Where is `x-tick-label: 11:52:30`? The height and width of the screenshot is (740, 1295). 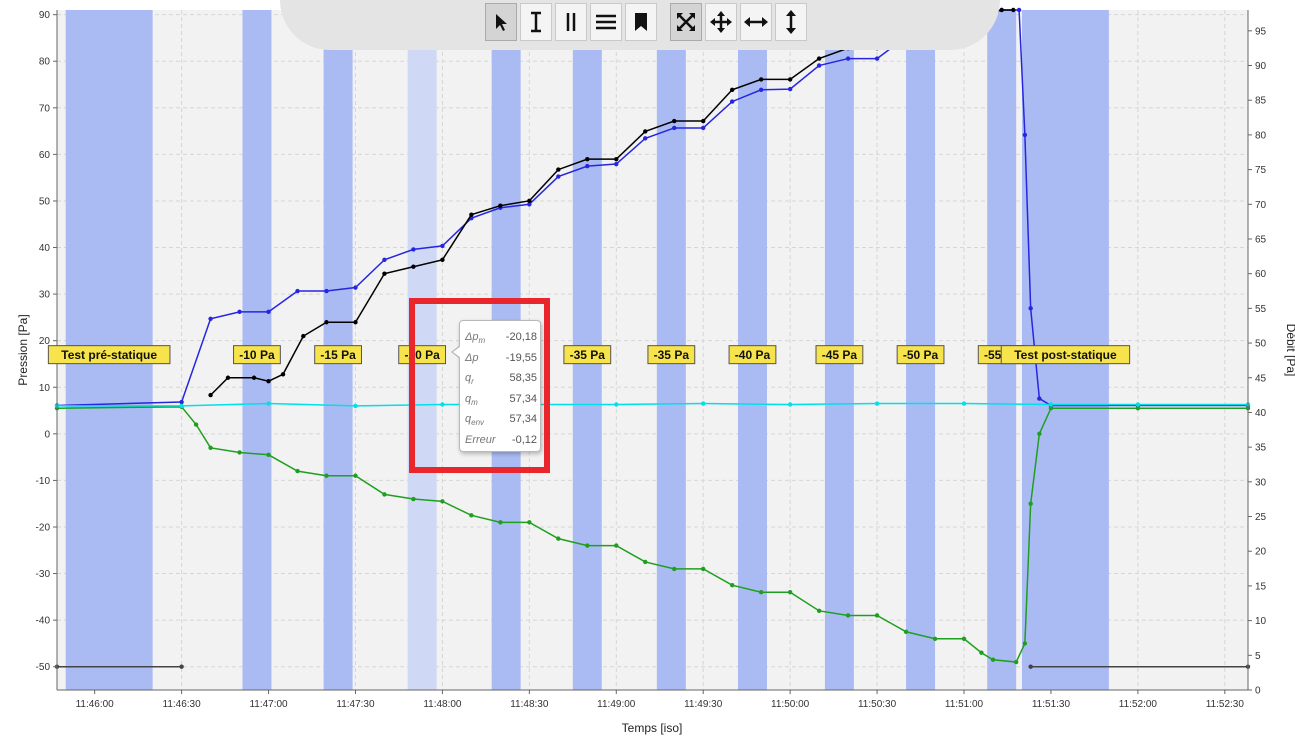 x-tick-label: 11:52:30 is located at coordinates (1225, 704).